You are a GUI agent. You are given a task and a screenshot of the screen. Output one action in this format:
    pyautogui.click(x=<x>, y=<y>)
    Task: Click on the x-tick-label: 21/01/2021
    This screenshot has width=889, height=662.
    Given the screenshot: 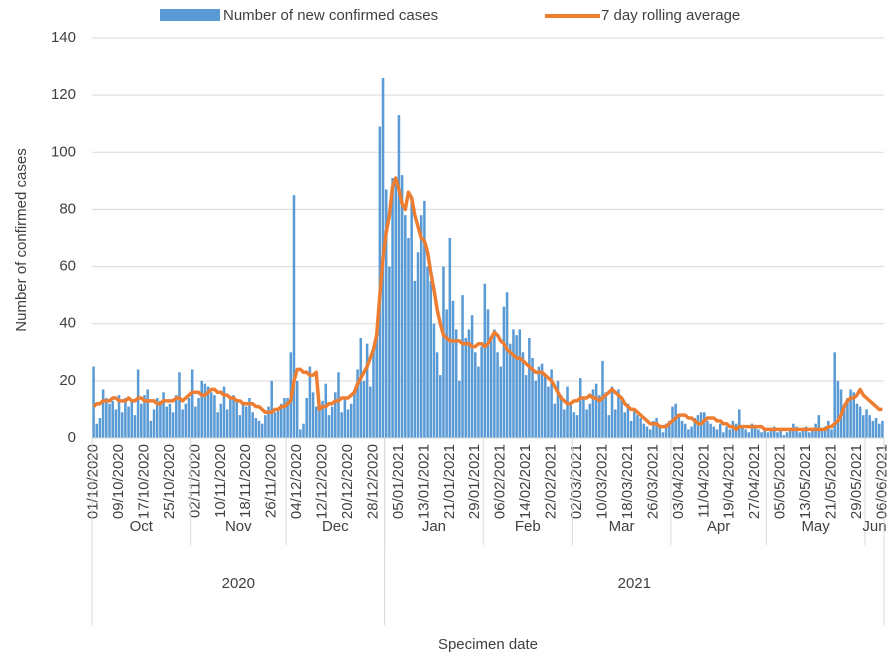 What is the action you would take?
    pyautogui.click(x=449, y=481)
    